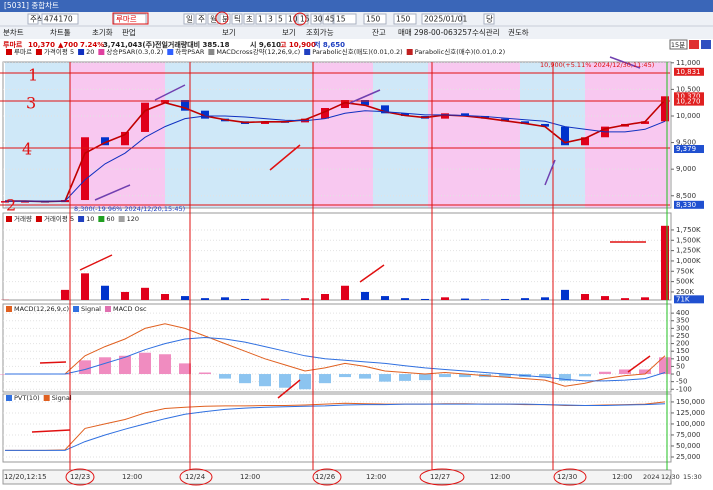 The image size is (713, 490). What do you see at coordinates (91, 309) in the screenshot?
I see `legend-label: Signal` at bounding box center [91, 309].